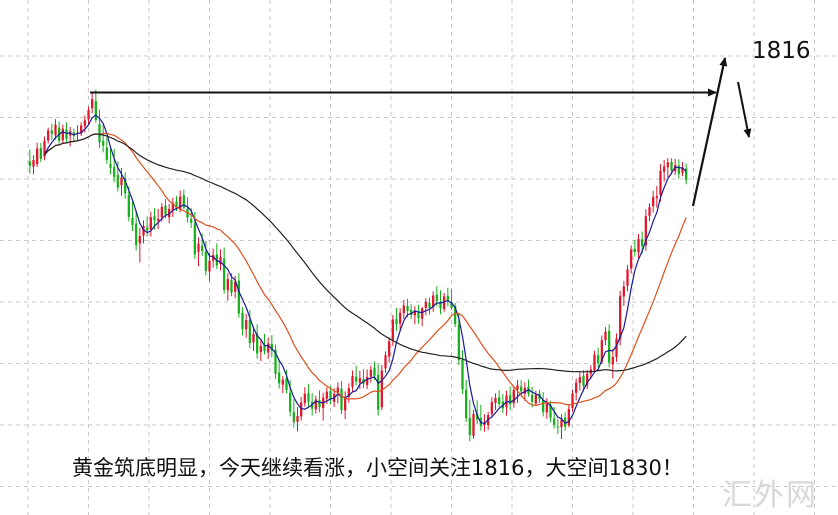  What do you see at coordinates (709, 132) in the screenshot?
I see `projected-rise-arrow` at bounding box center [709, 132].